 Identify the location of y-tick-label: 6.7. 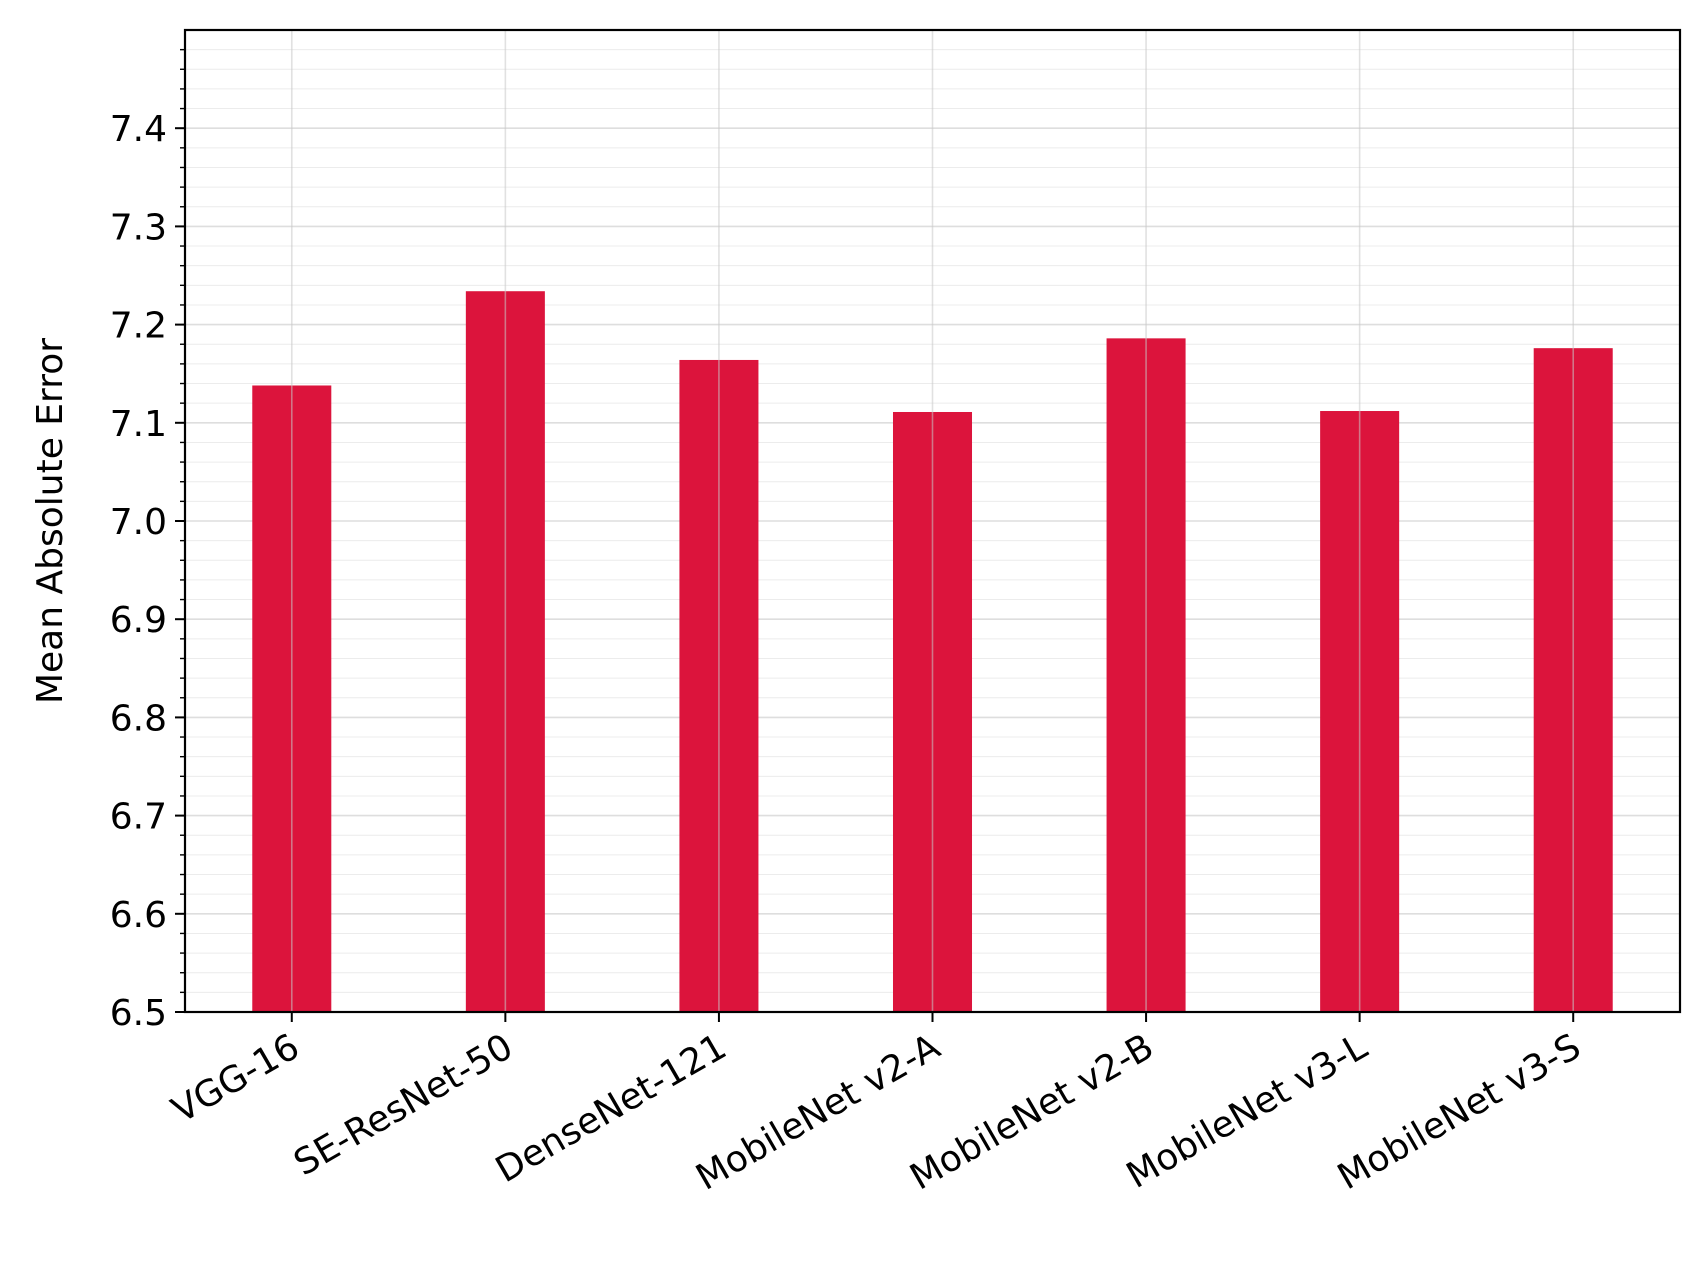
(138, 817).